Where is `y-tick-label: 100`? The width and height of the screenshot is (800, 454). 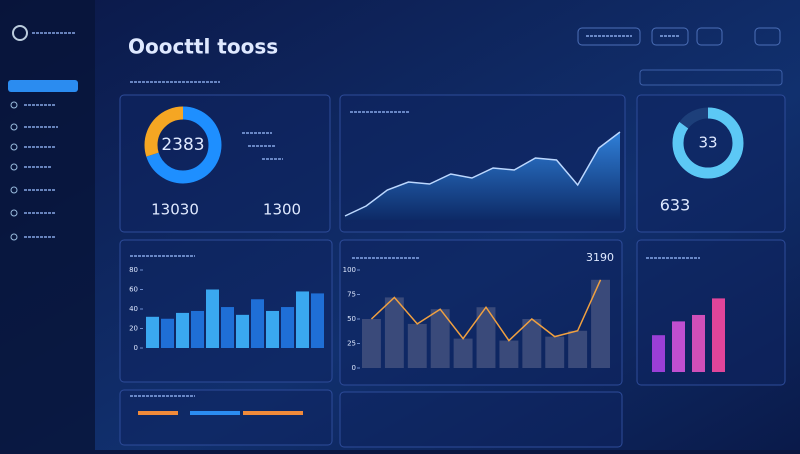
y-tick-label: 100 is located at coordinates (349, 270).